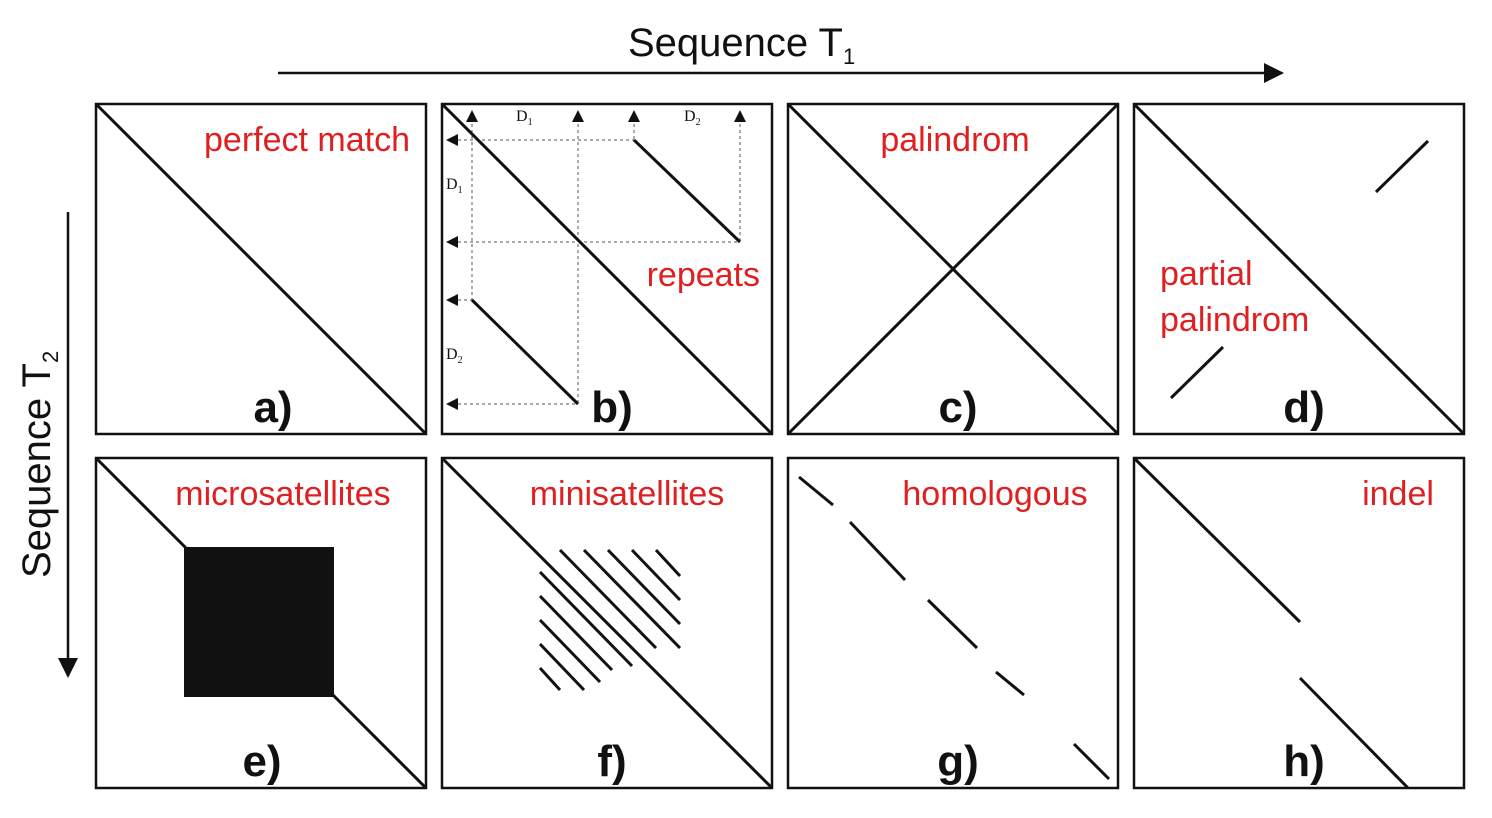 Image resolution: width=1492 pixels, height=818 pixels. I want to click on sequence-t1-title: Sequence T1, so click(741, 45).